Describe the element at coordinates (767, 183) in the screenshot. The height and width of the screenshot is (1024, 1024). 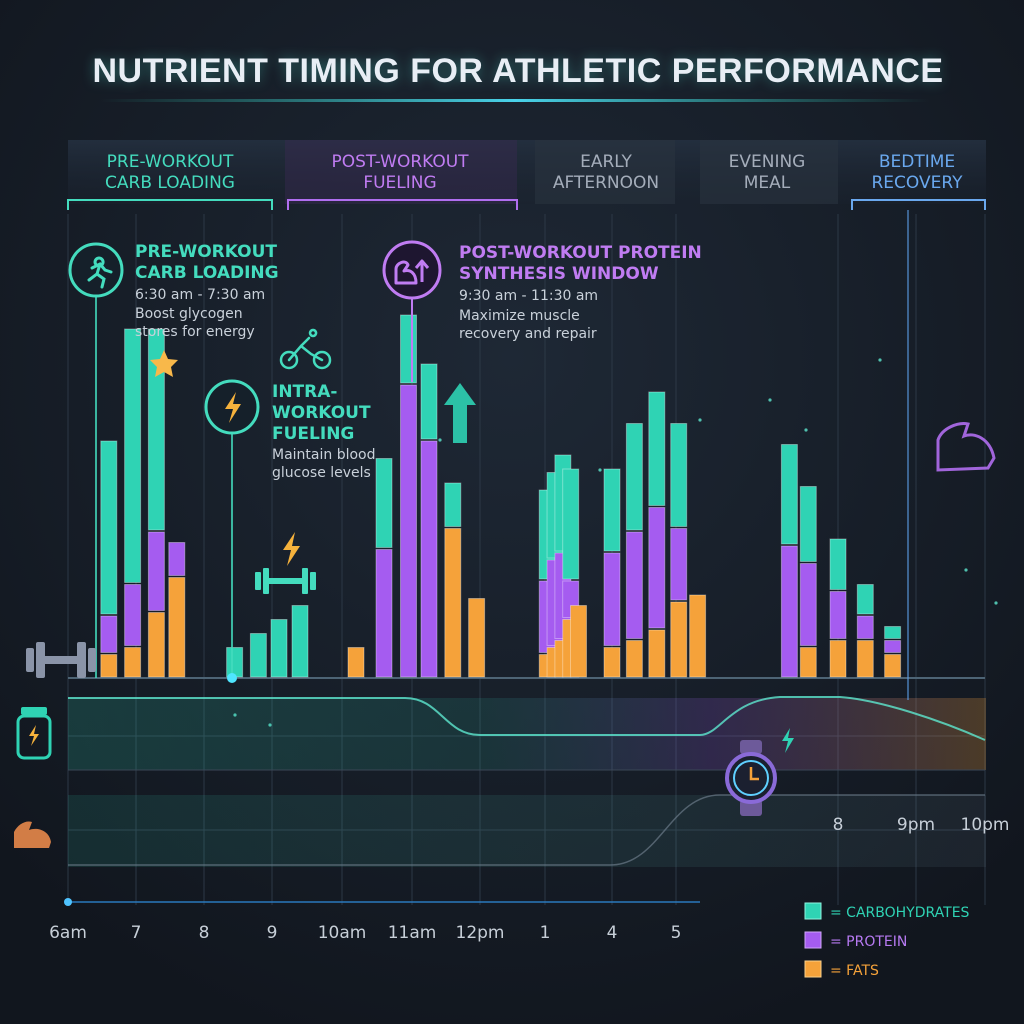
I see `phase-evening-line2: MEAL` at that location.